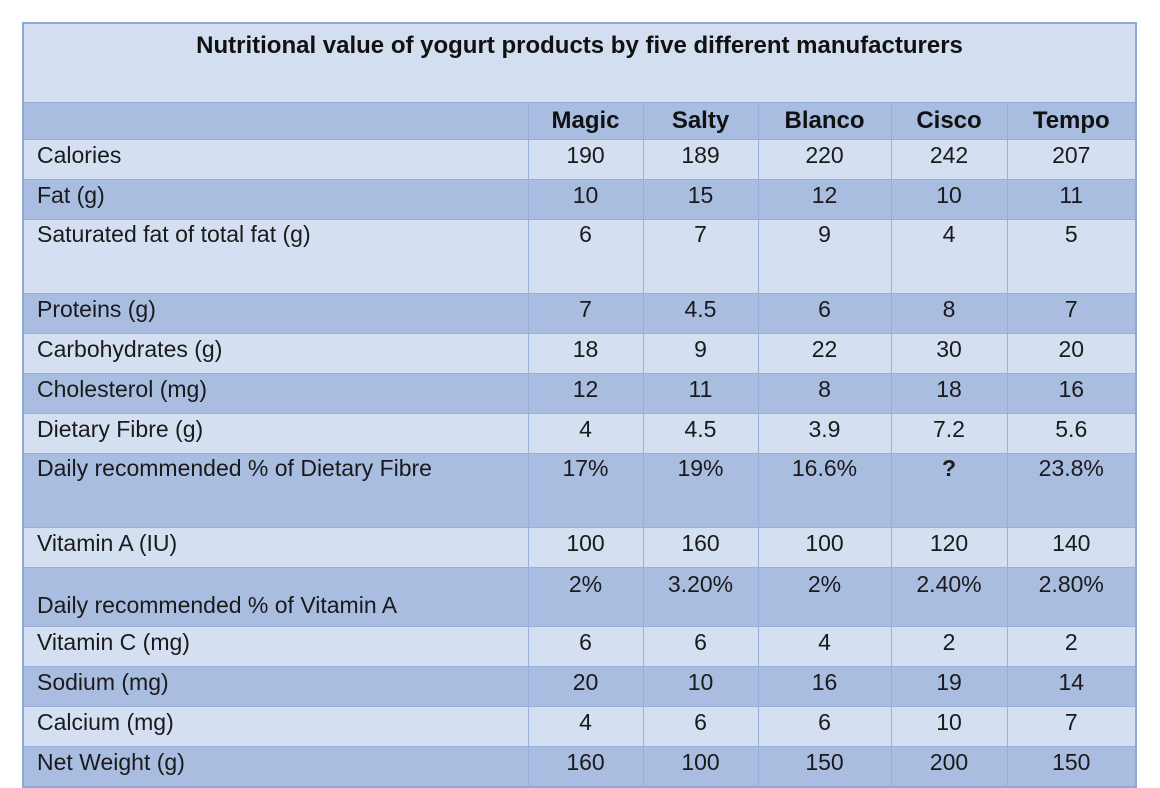  What do you see at coordinates (275, 121) in the screenshot?
I see `header-corner` at bounding box center [275, 121].